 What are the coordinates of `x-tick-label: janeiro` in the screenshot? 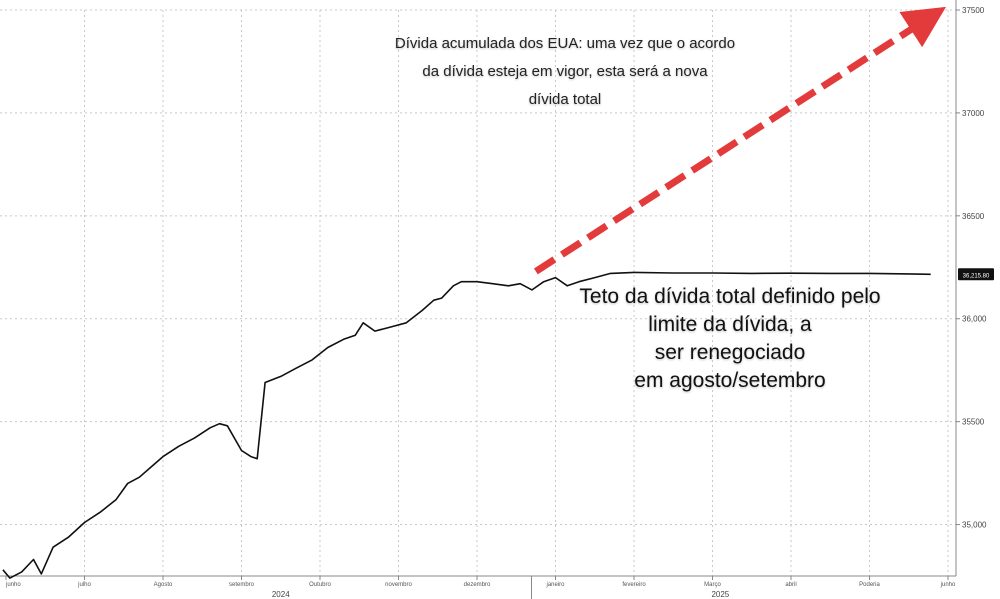 It's located at (555, 585).